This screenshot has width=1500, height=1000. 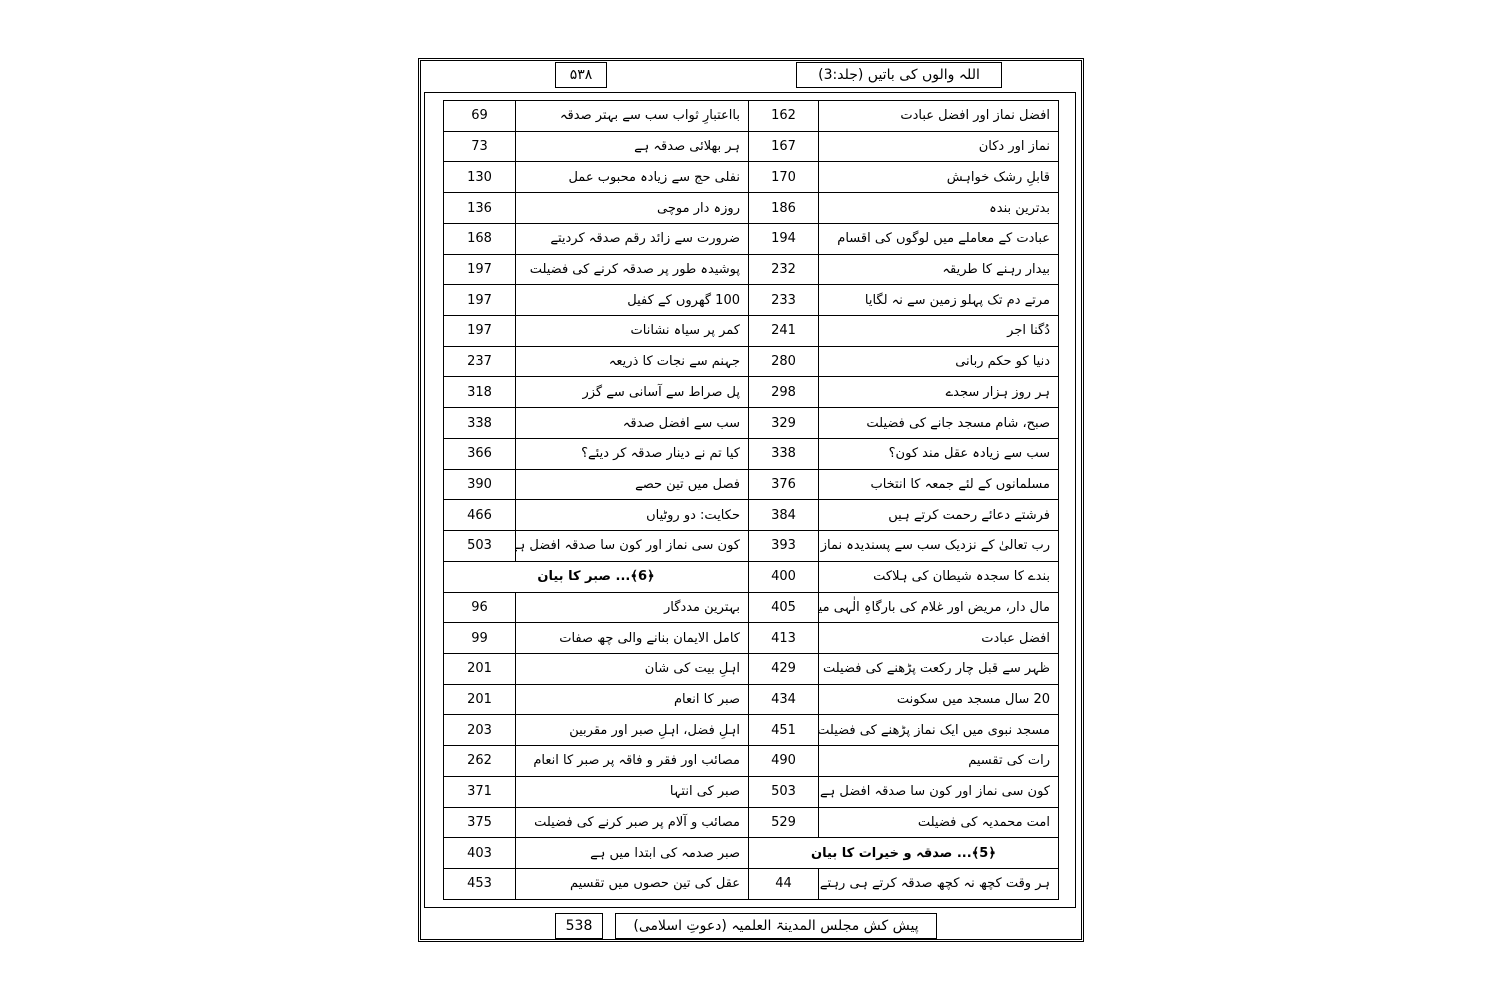 What do you see at coordinates (938, 699) in the screenshot?
I see `entry-title: 20 سال مسجد میں سکونت` at bounding box center [938, 699].